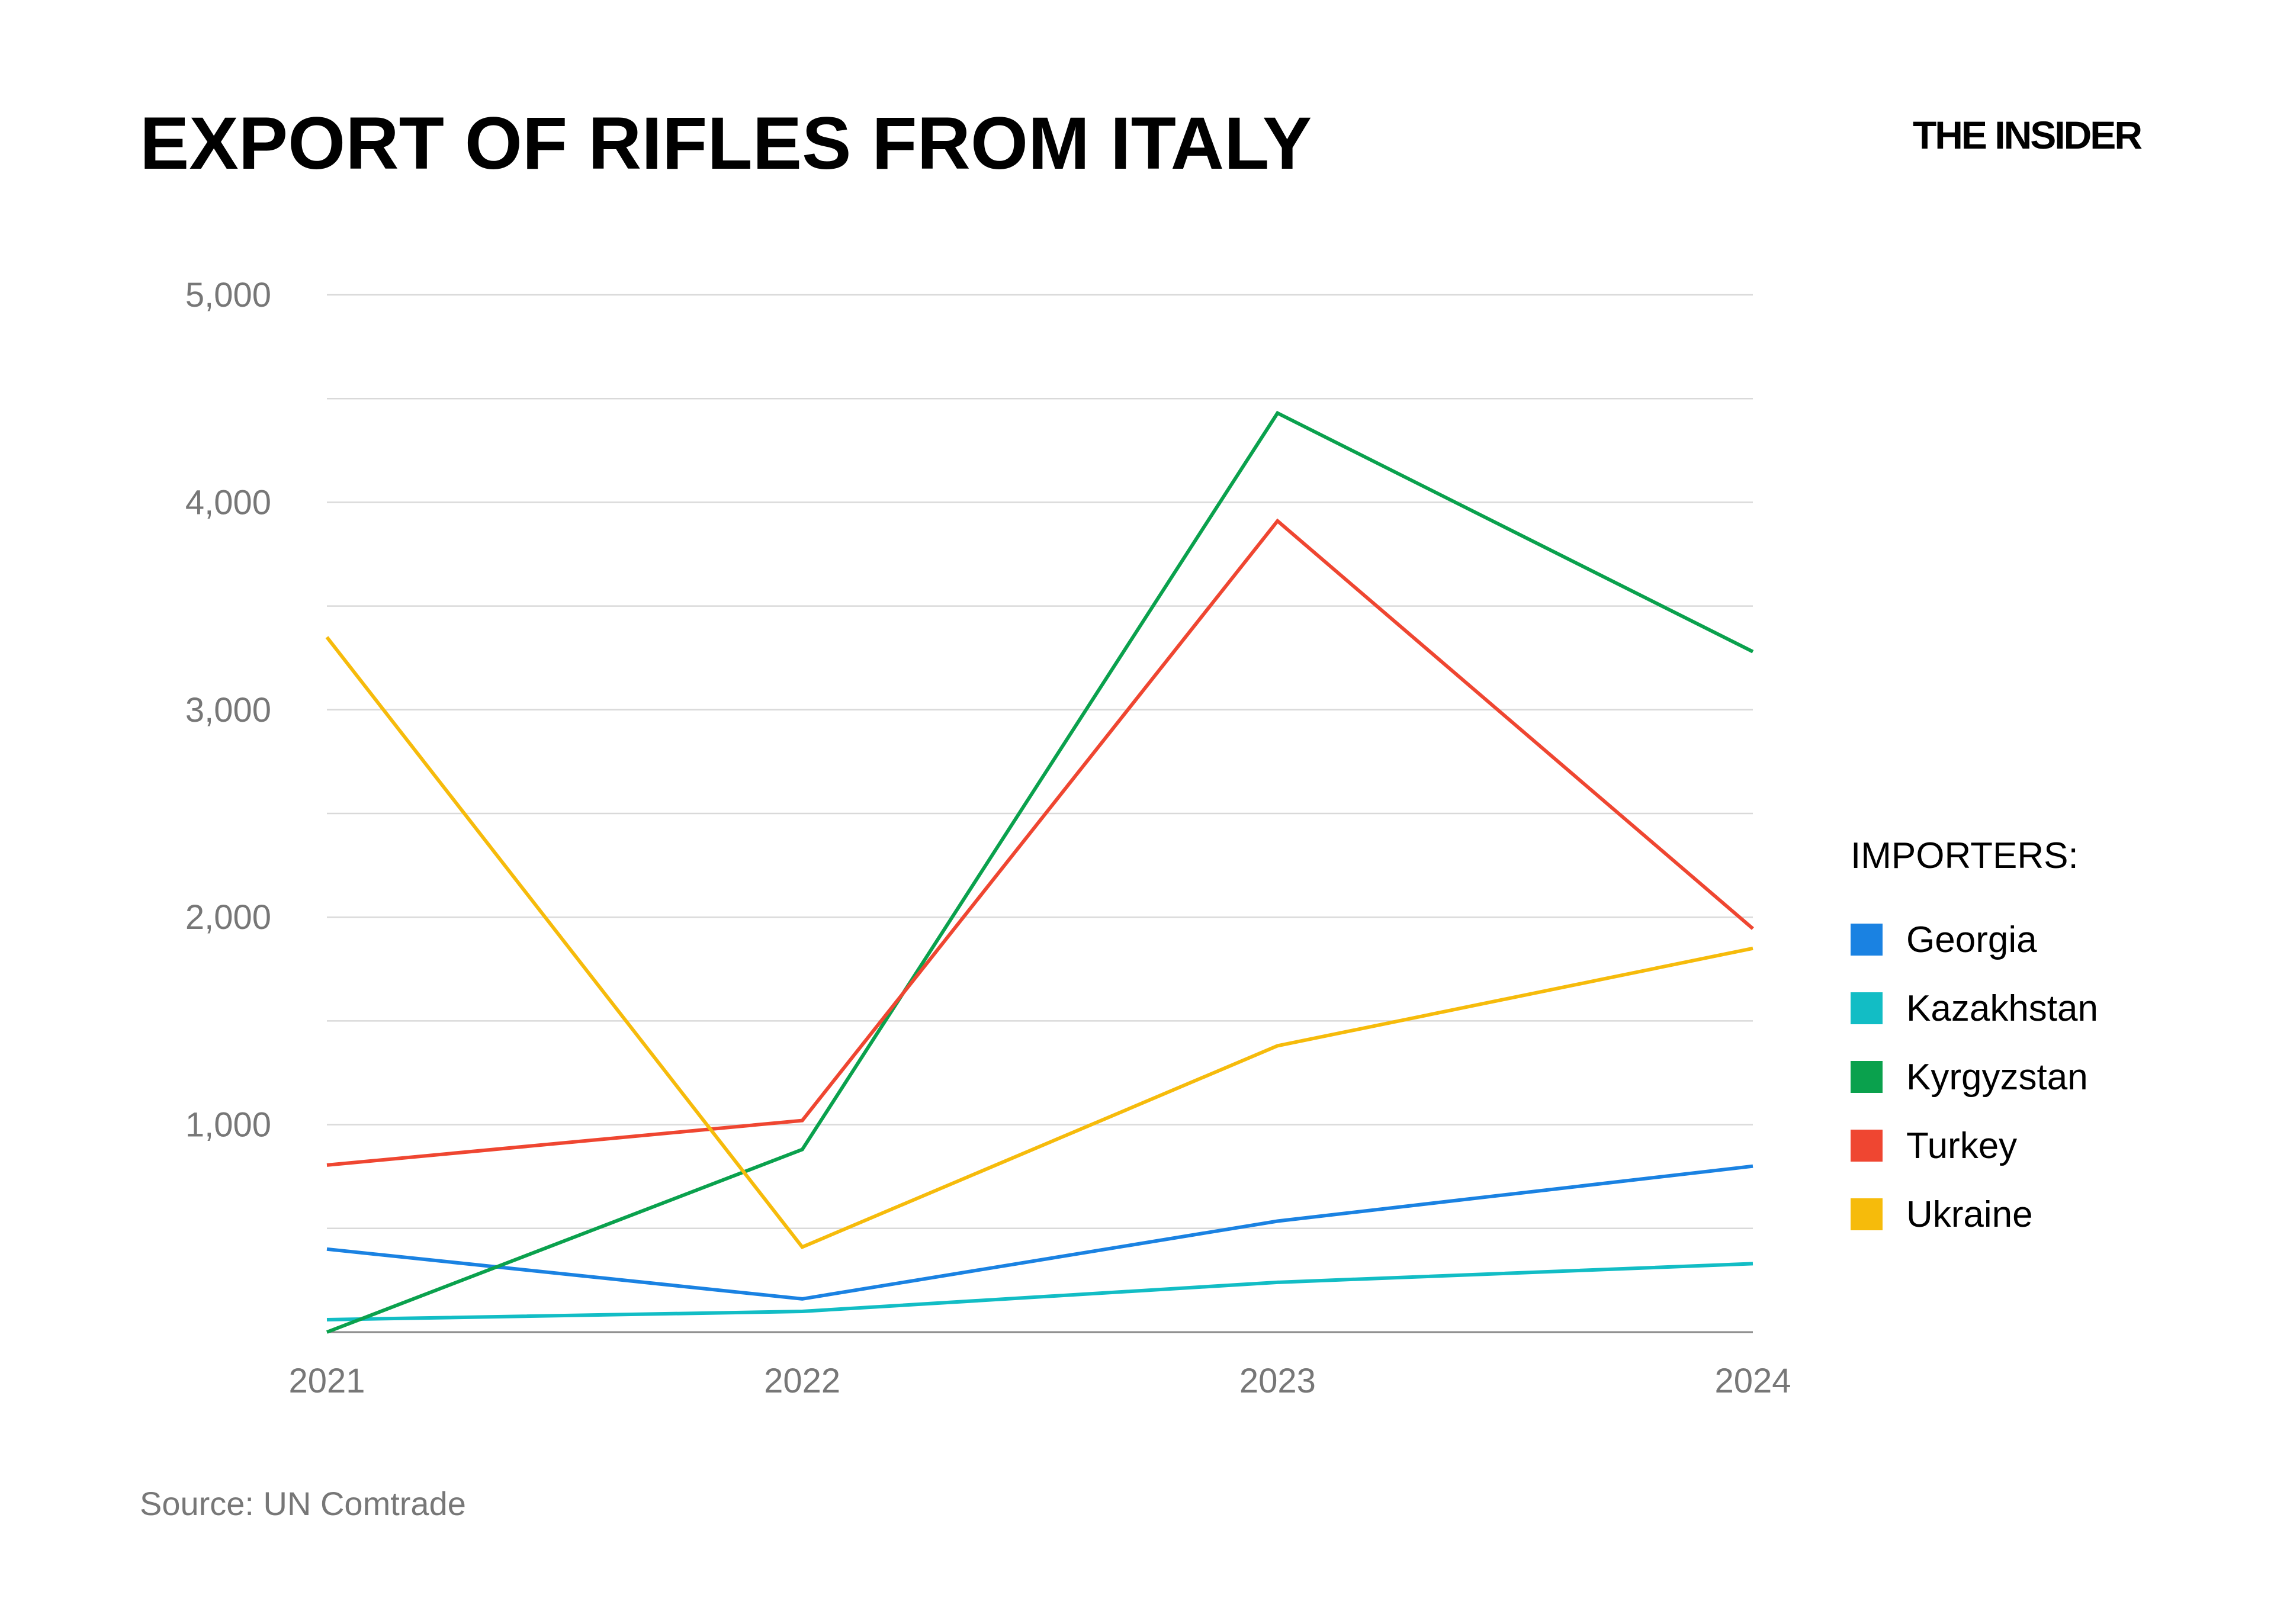 The width and height of the screenshot is (2274, 1624). I want to click on x-tick-label: 2024, so click(1752, 1381).